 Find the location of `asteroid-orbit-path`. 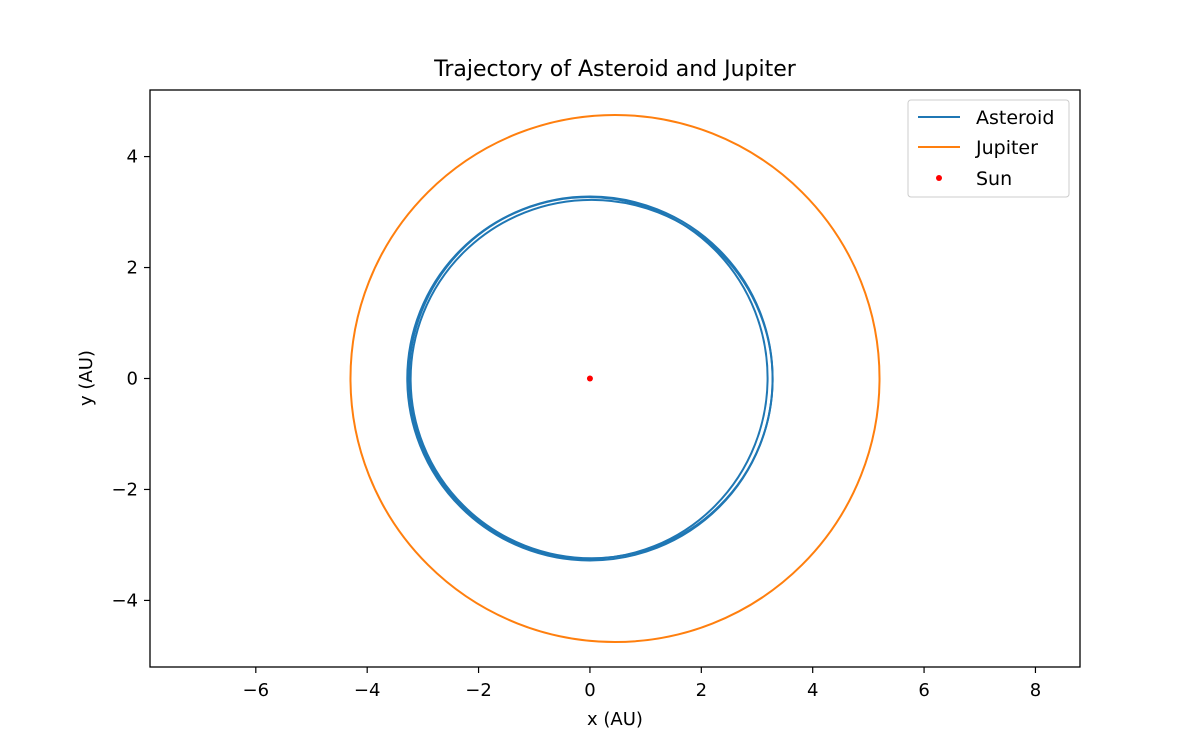

asteroid-orbit-path is located at coordinates (591, 379).